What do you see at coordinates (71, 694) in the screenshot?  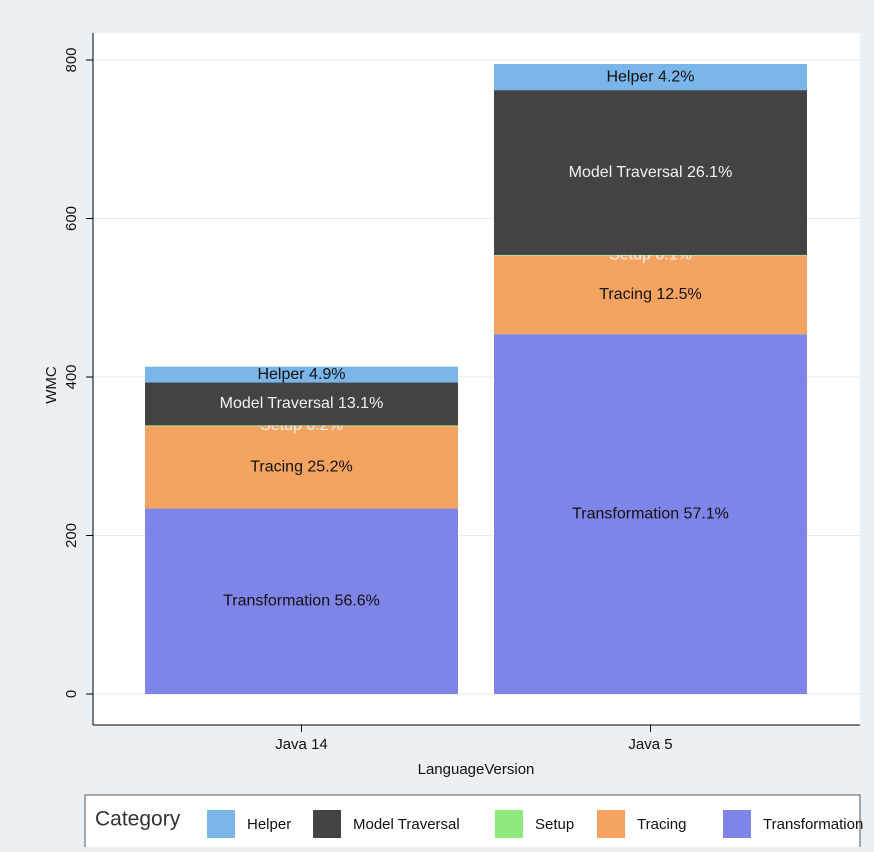 I see `y-tick-label: 0` at bounding box center [71, 694].